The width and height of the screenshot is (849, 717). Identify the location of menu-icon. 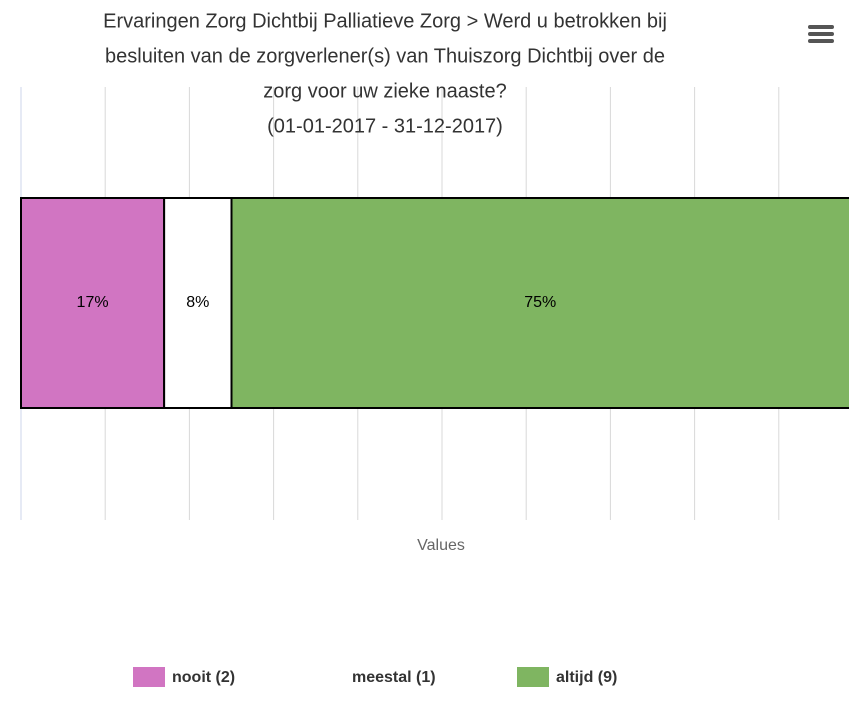
(821, 34).